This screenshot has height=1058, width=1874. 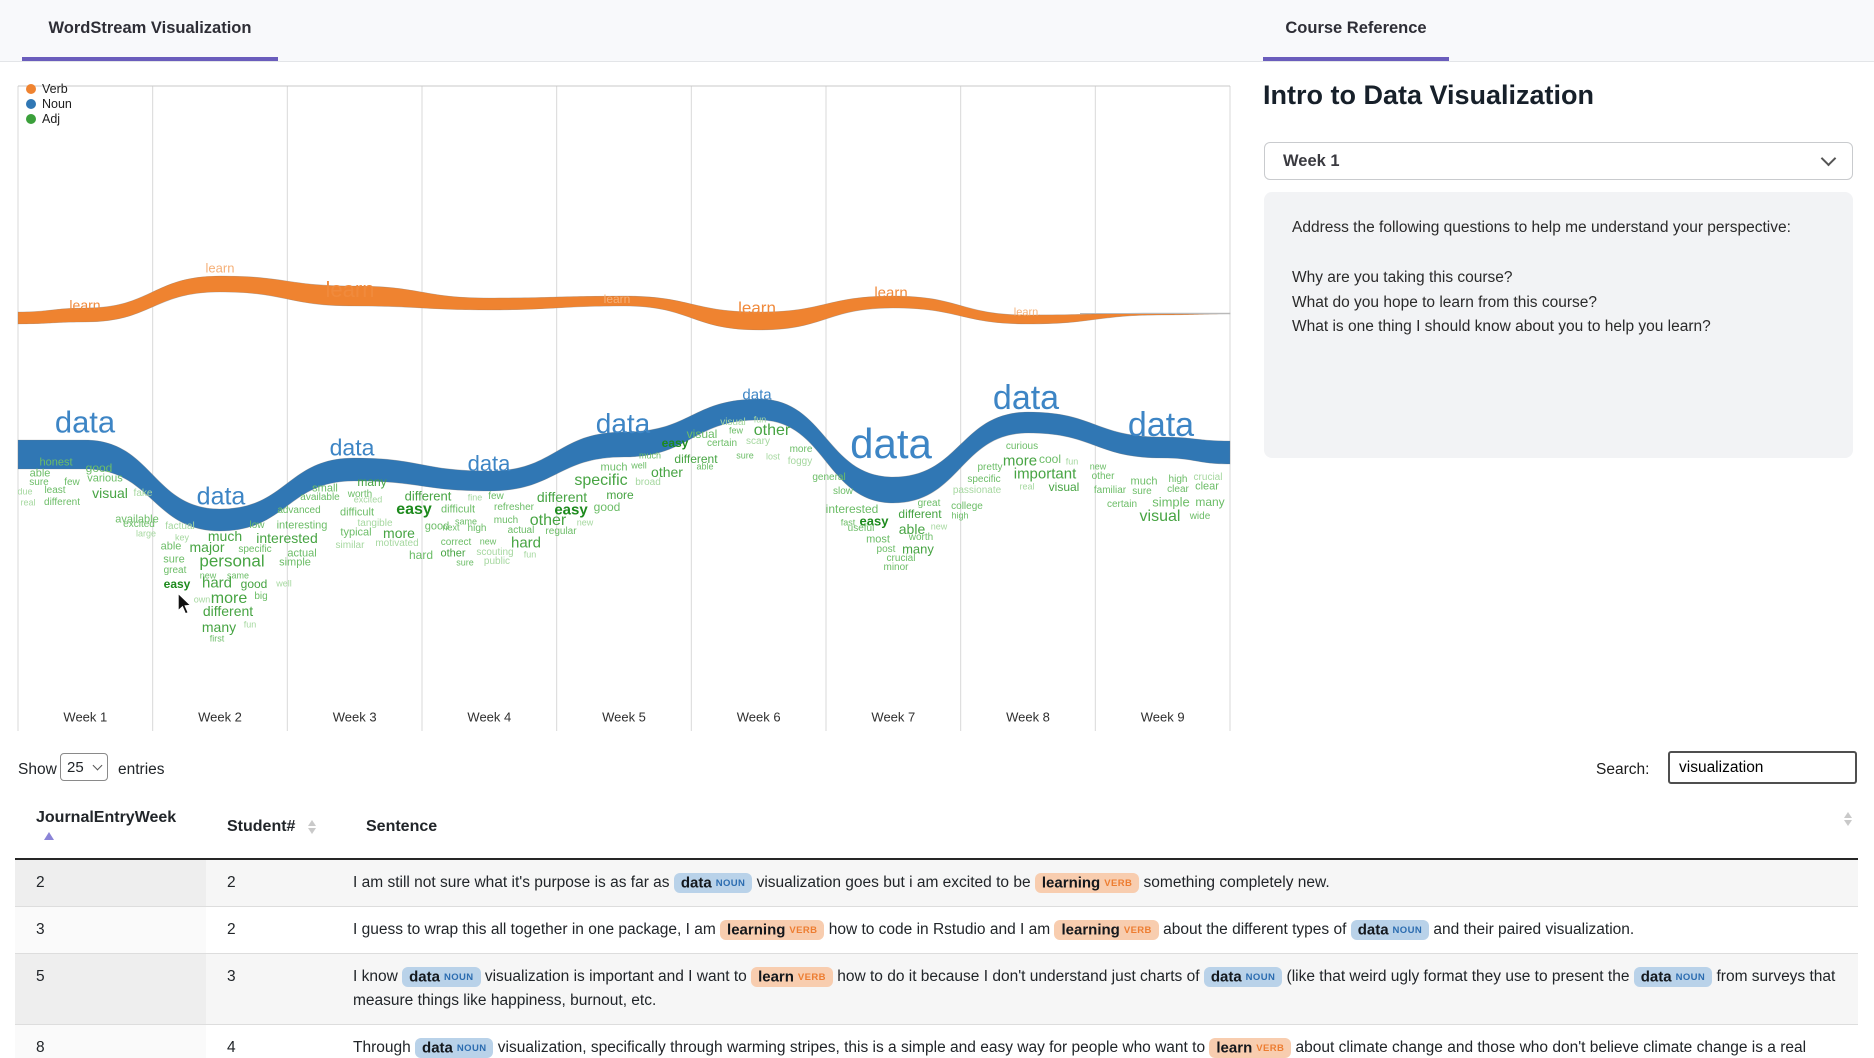 What do you see at coordinates (773, 456) in the screenshot?
I see `chart-word-adj: lost` at bounding box center [773, 456].